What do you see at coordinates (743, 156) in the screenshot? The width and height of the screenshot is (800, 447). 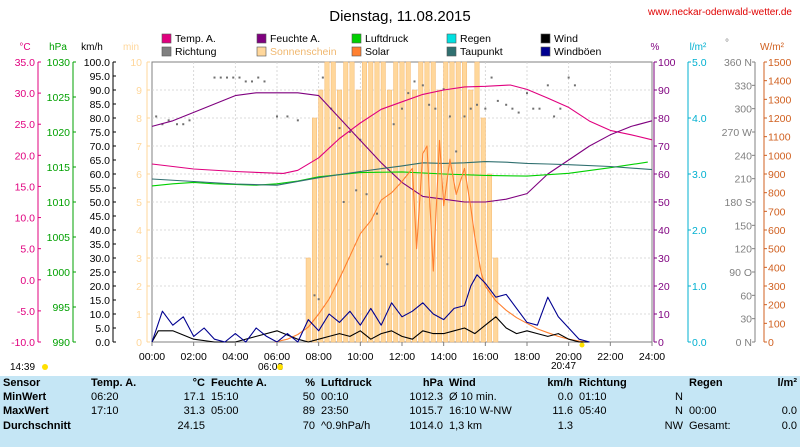 I see `axis-tick-label-dir: 240` at bounding box center [743, 156].